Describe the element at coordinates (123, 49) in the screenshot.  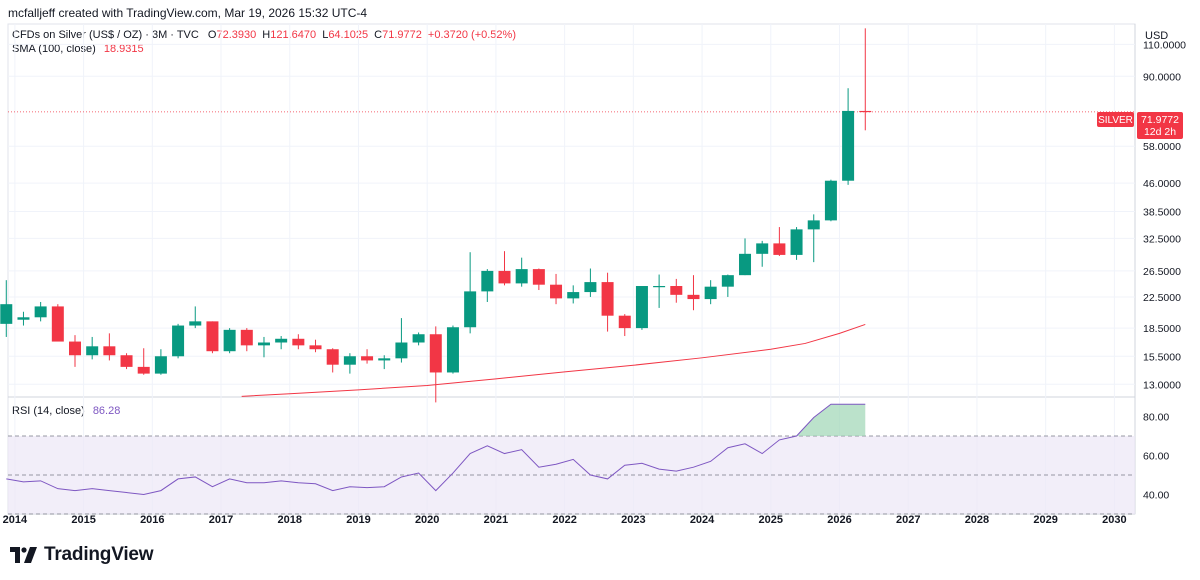
I see `sma-value: 18.9315` at that location.